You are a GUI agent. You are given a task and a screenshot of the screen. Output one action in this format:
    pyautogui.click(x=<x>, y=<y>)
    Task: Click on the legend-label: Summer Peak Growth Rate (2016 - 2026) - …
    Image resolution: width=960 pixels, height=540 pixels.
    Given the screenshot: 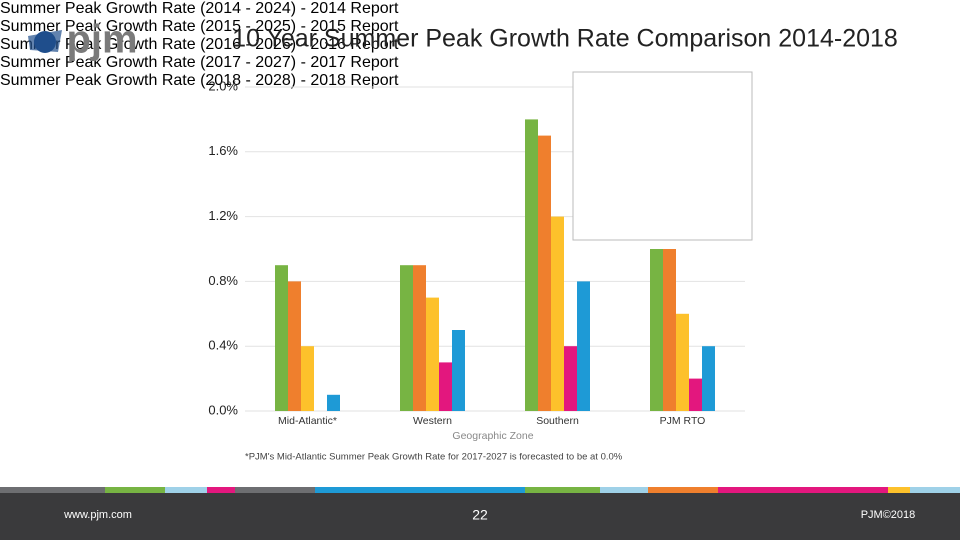 What is the action you would take?
    pyautogui.click(x=199, y=44)
    